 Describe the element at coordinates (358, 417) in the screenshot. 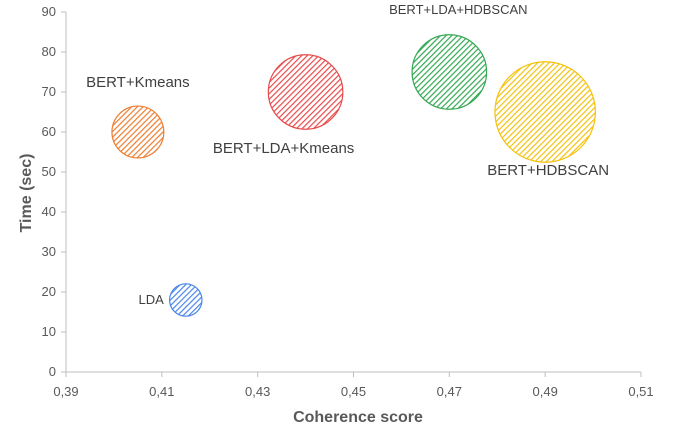

I see `x-axis-title: Coherence score` at that location.